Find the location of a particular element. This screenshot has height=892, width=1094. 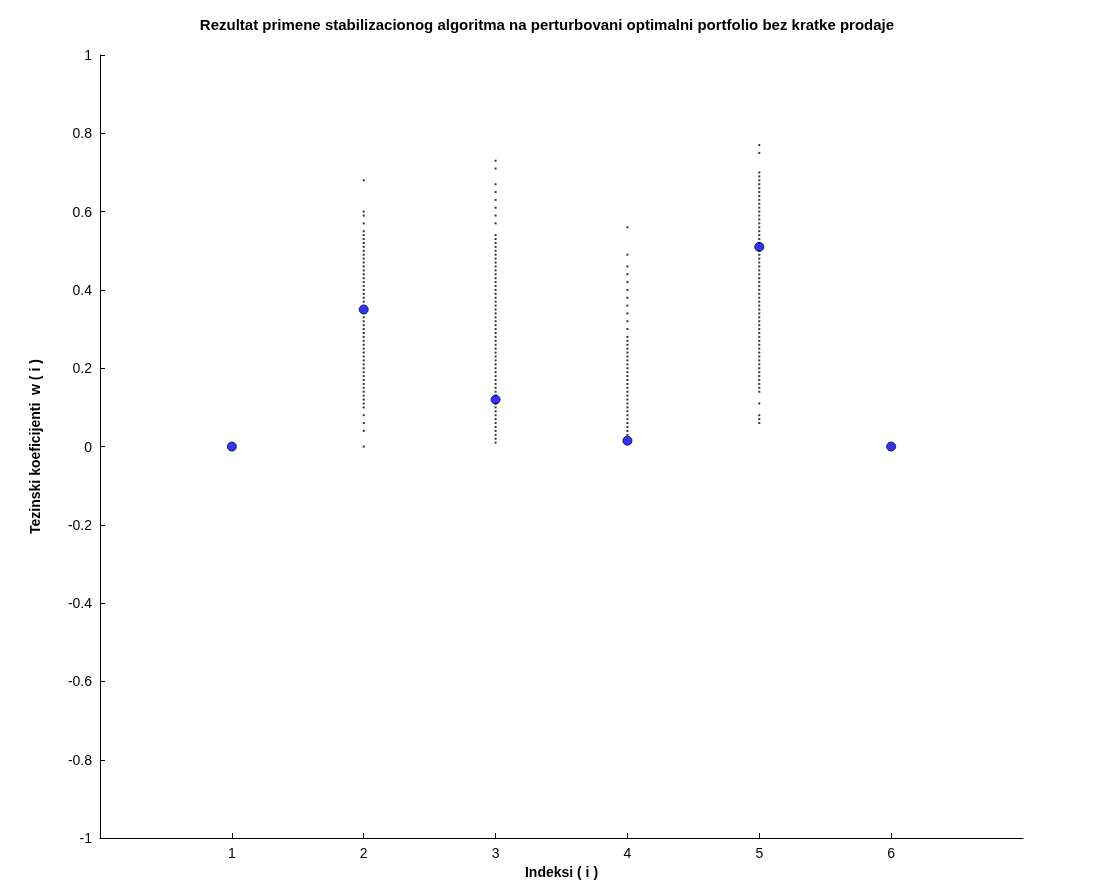

y-tick-label: -1 is located at coordinates (86, 838).